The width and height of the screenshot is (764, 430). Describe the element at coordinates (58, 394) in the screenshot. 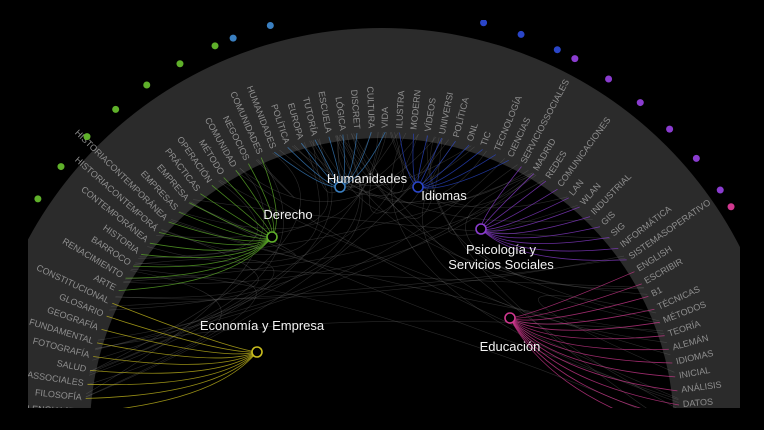

I see `term-label: FILOSOFÍA` at that location.